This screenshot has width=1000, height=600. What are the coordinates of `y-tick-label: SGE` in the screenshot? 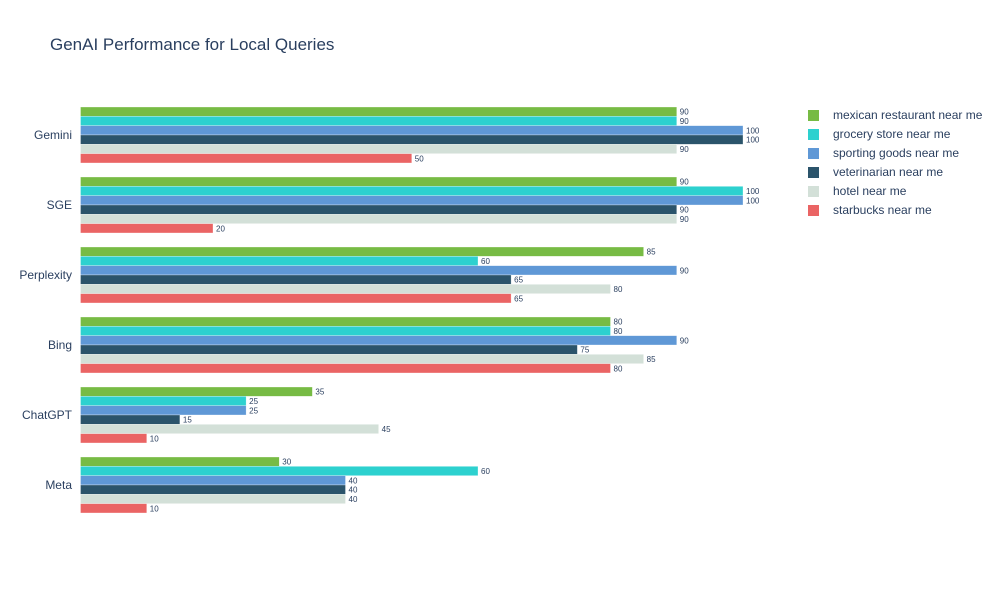 It's located at (59, 205).